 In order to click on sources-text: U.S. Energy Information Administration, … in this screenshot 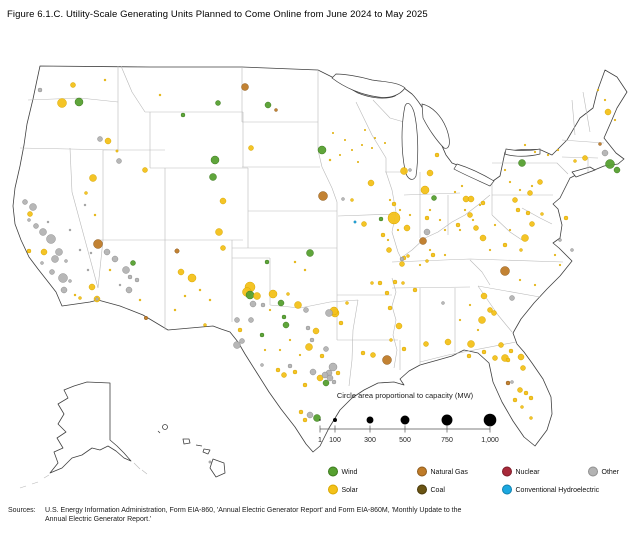, I will do `click(253, 515)`.